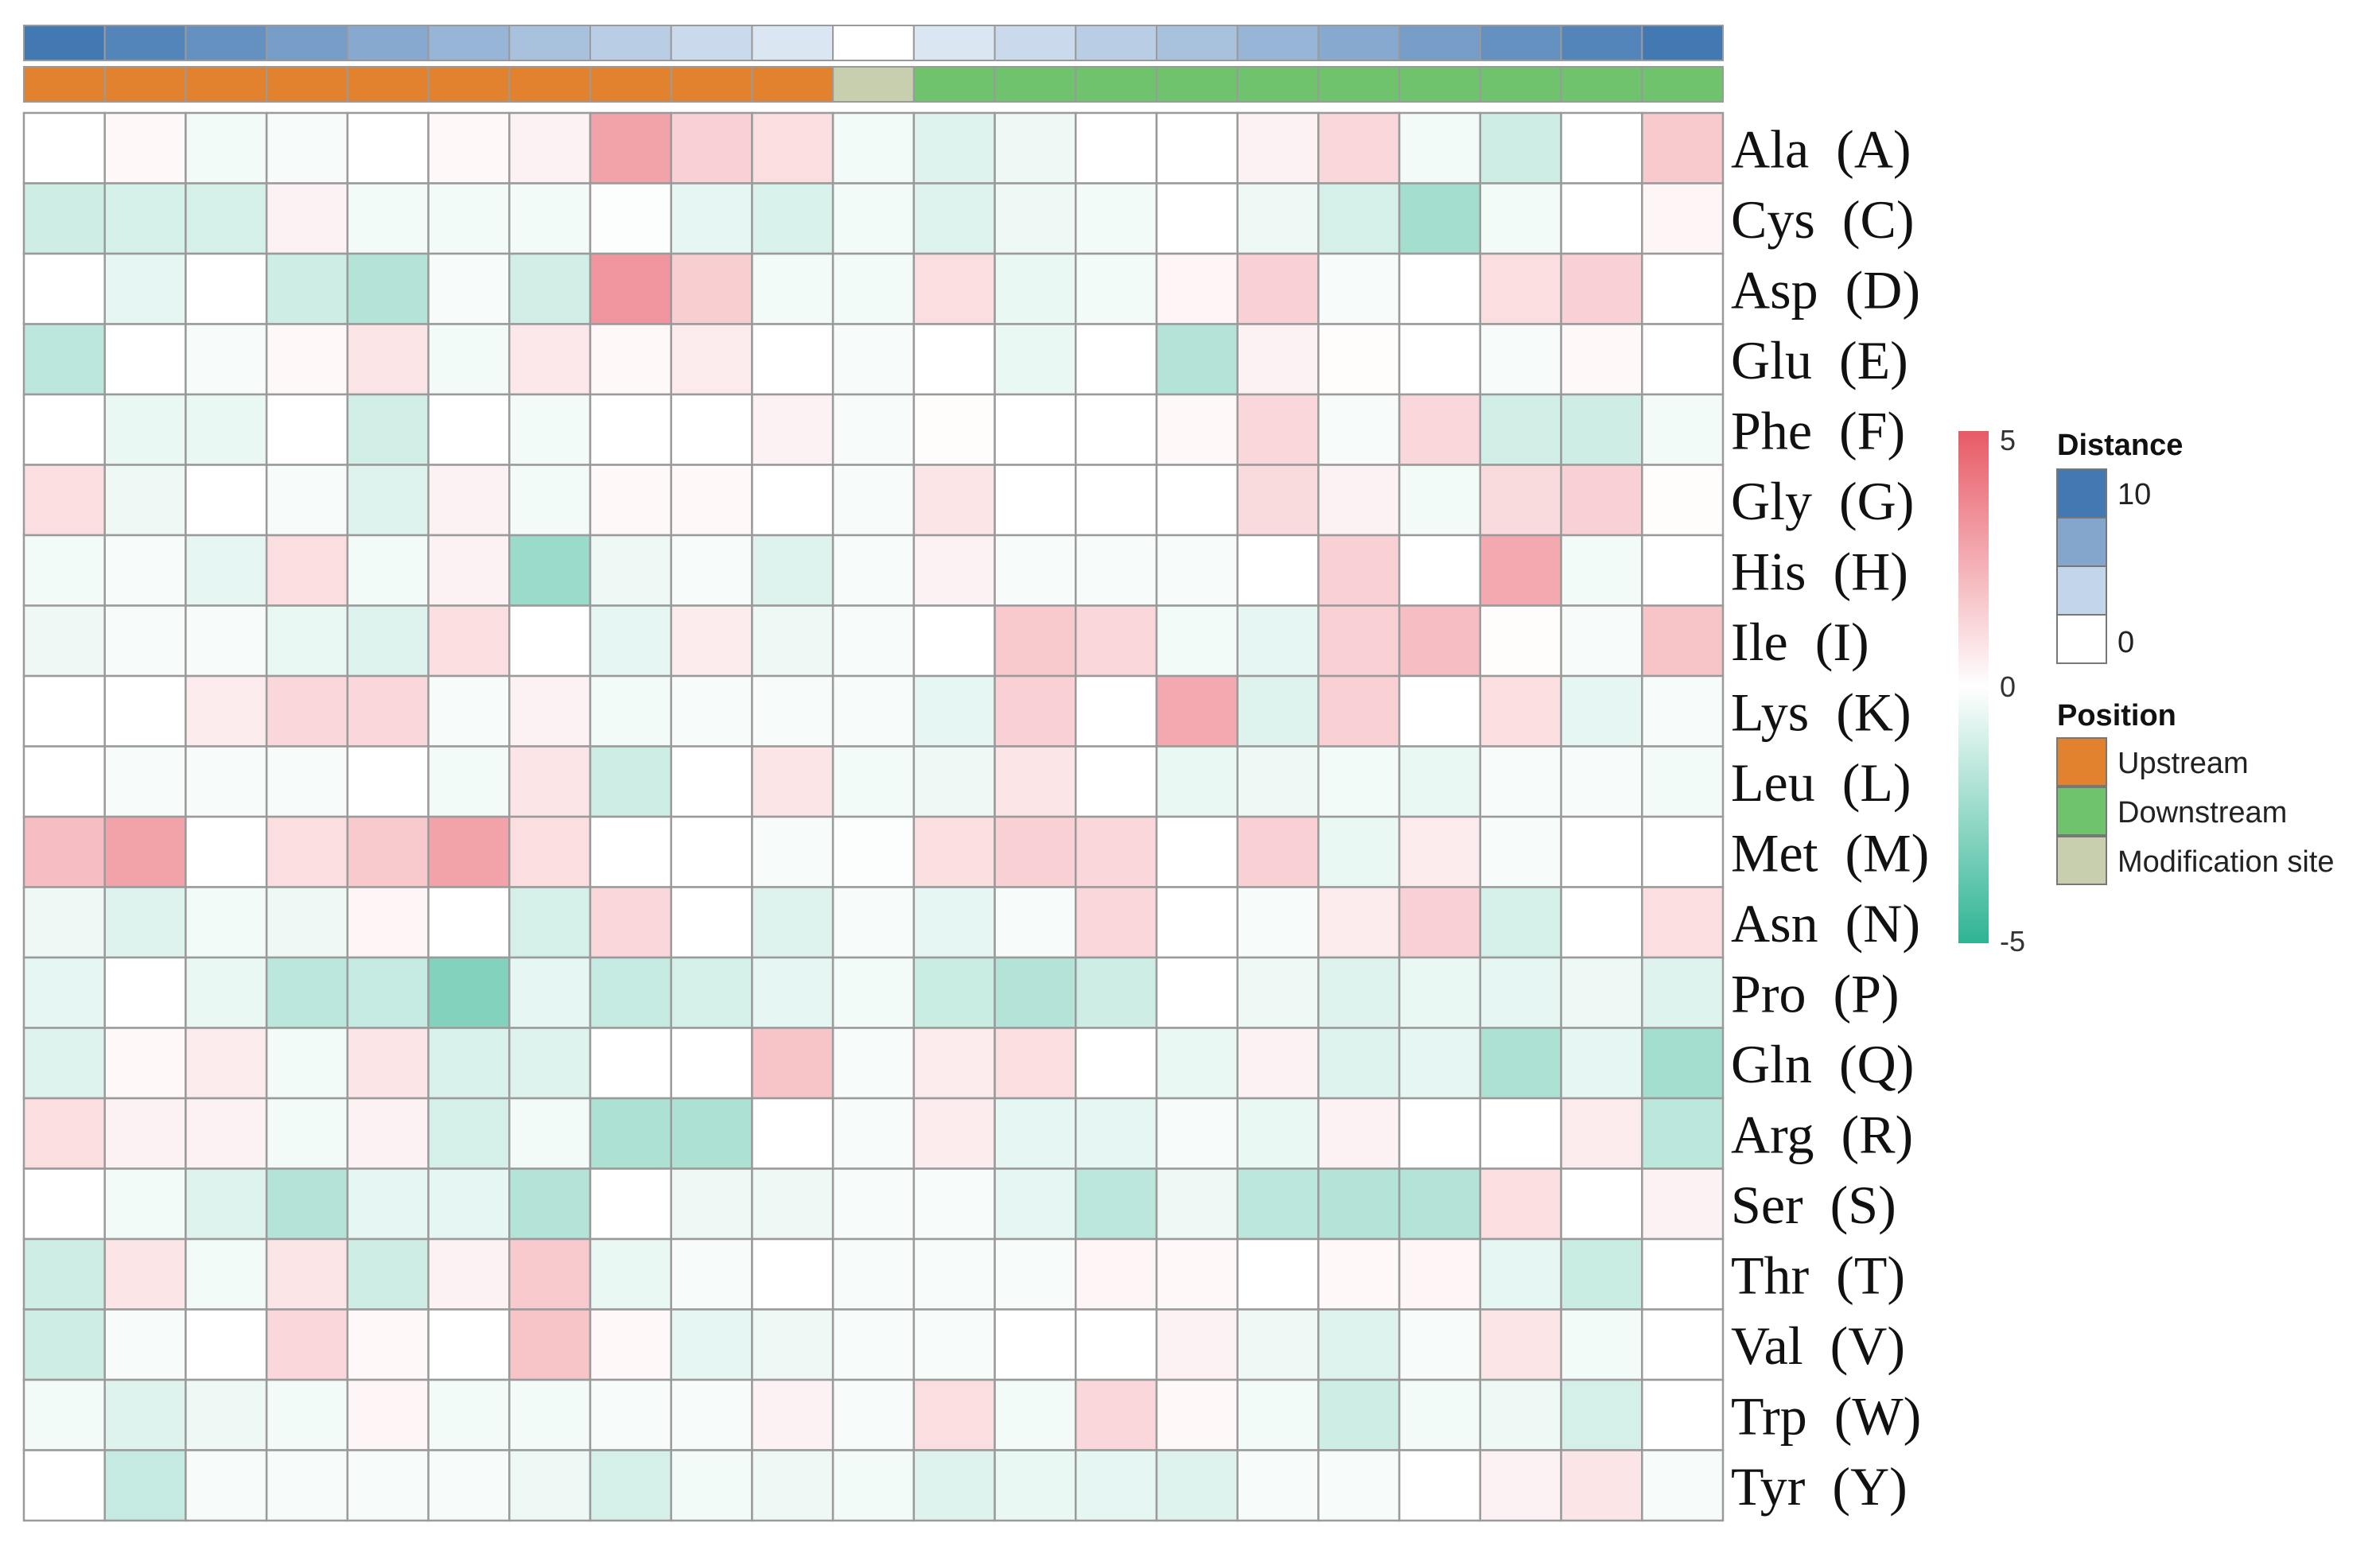 The width and height of the screenshot is (2380, 1550). Describe the element at coordinates (2081, 860) in the screenshot. I see `position-legend-swatch` at that location.